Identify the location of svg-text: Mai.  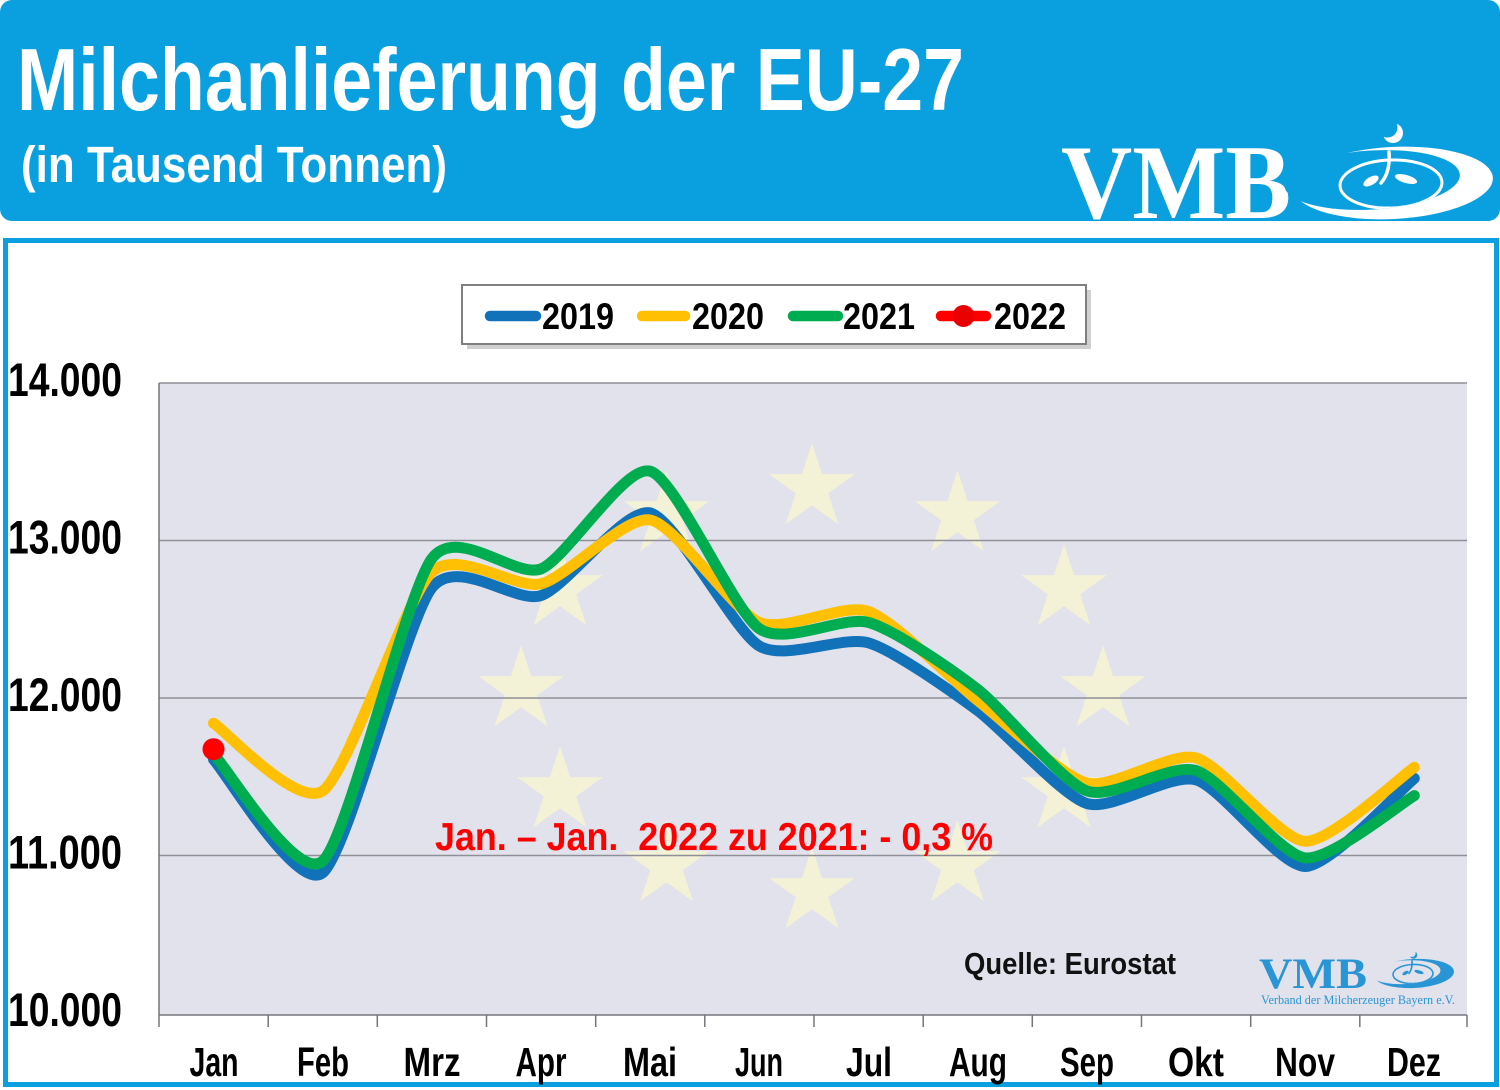
(650, 1062).